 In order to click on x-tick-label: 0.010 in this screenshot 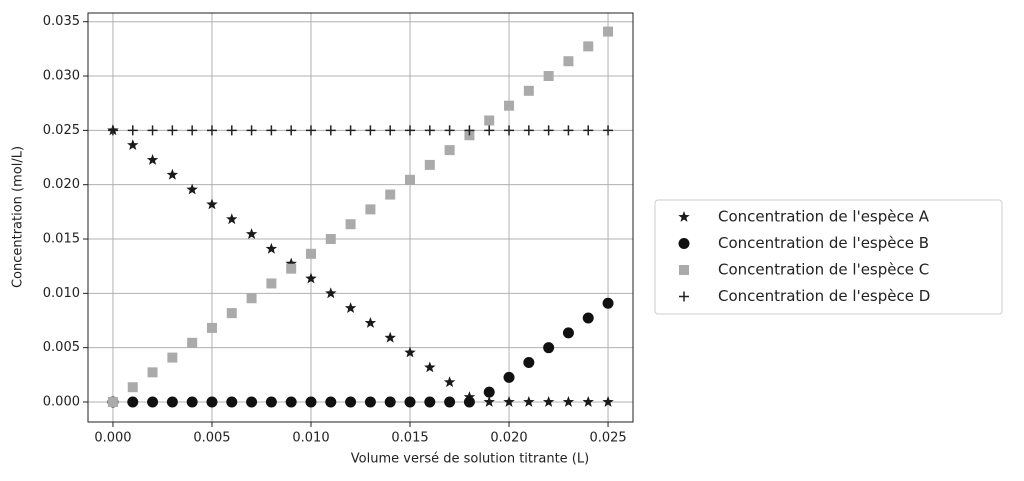, I will do `click(310, 438)`.